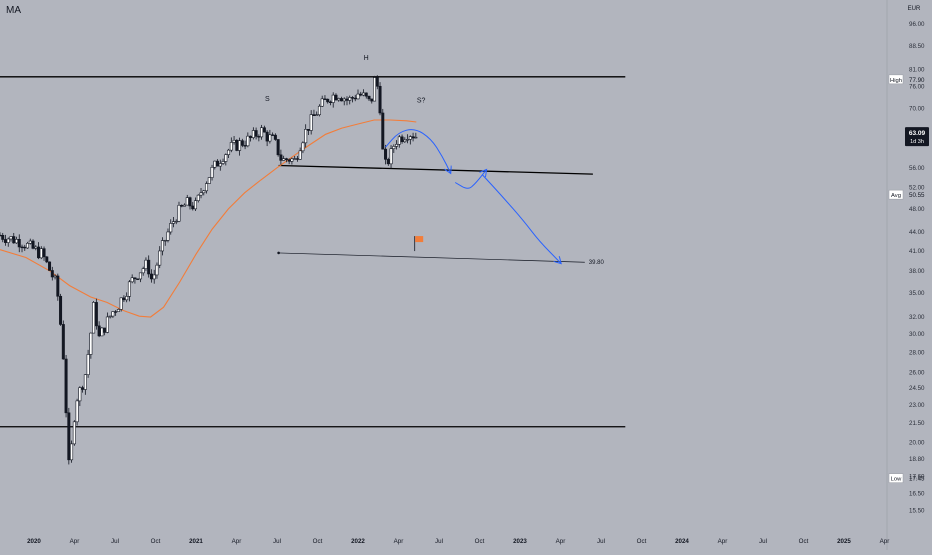 The width and height of the screenshot is (932, 555). Describe the element at coordinates (267, 99) in the screenshot. I see `pattern-annotation: S` at that location.